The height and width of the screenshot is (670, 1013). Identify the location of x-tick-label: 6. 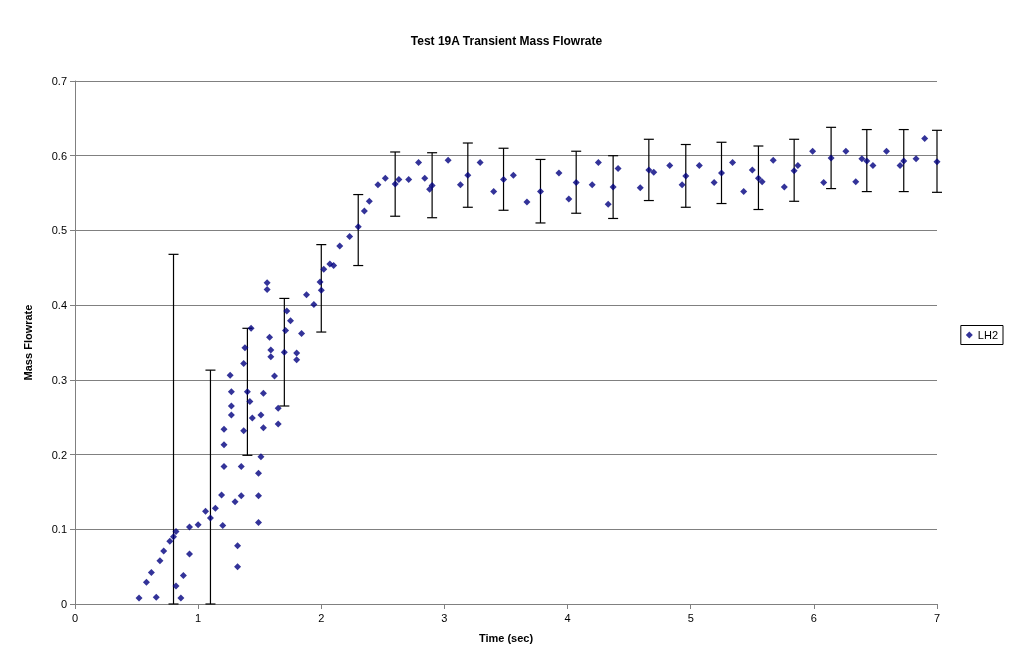
(813, 617).